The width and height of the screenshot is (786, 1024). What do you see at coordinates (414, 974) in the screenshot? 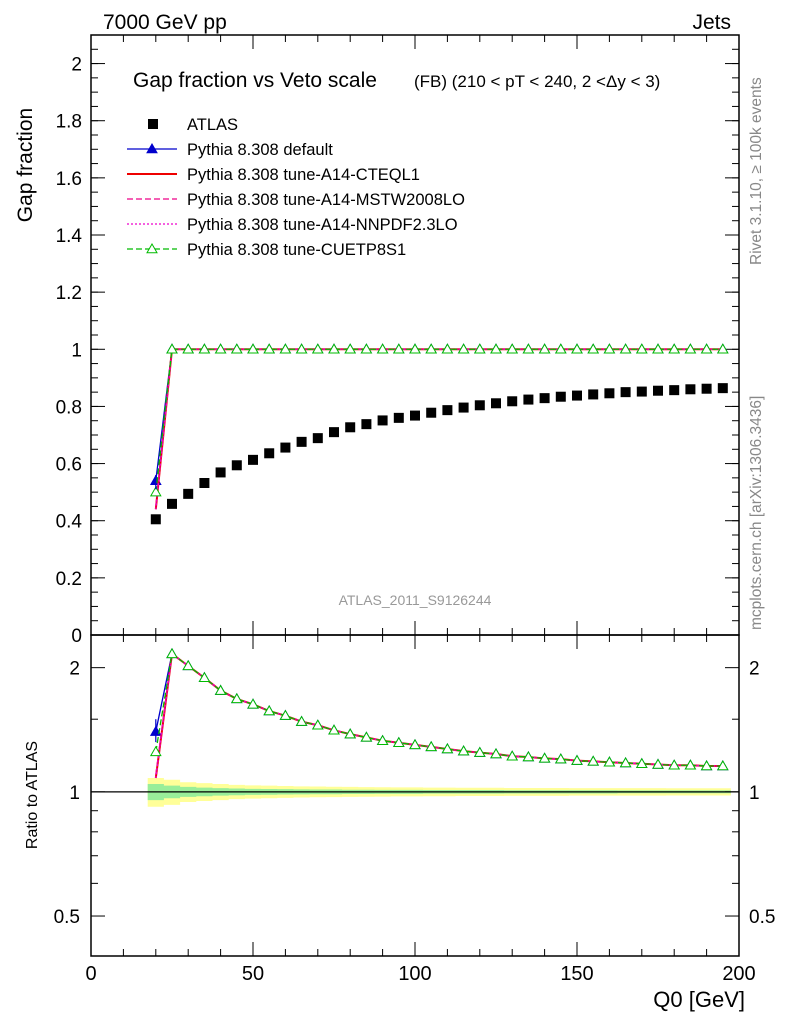
I see `ratio-x-tick-label: 100` at bounding box center [414, 974].